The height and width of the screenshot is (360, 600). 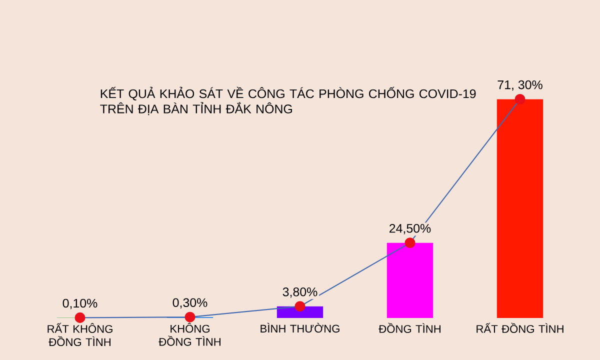 I want to click on data-label: 24,50%, so click(x=410, y=229).